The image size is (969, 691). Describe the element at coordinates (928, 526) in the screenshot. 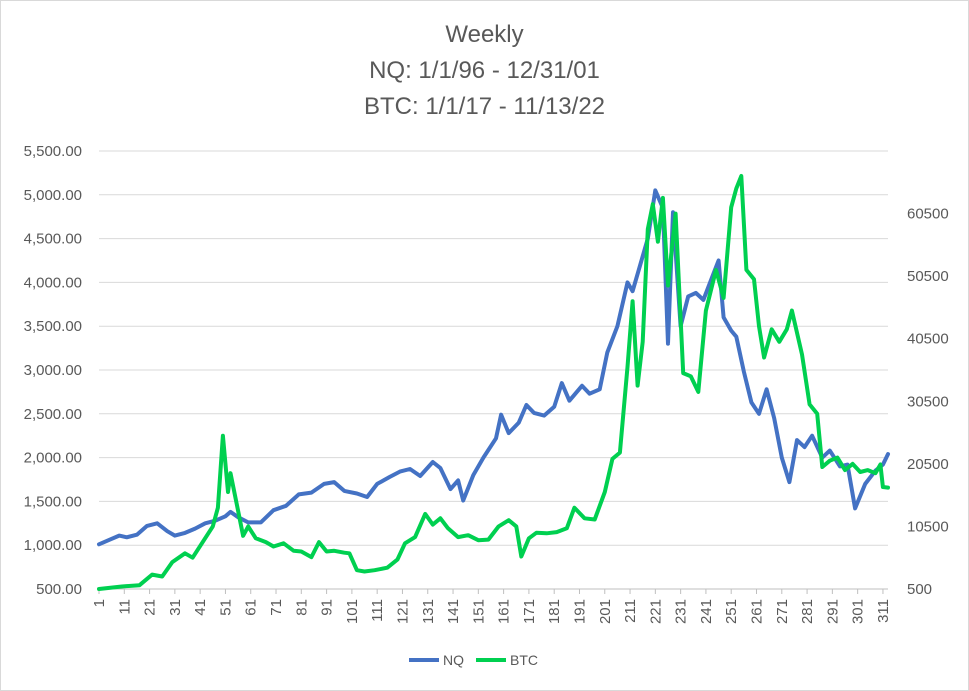

I see `y-right-tick-label: 10500` at that location.